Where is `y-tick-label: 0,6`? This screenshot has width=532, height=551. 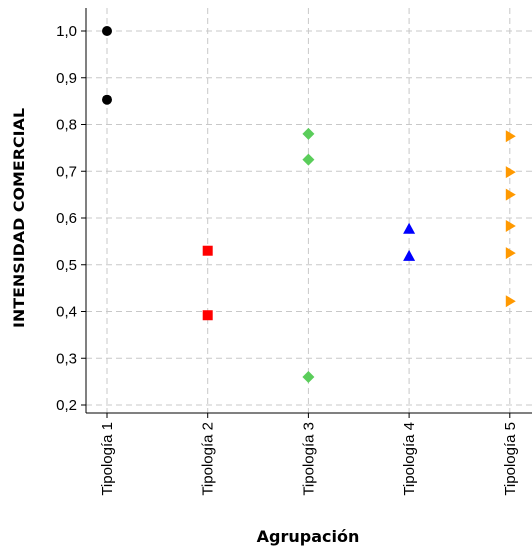
y-tick-label: 0,6 is located at coordinates (66, 218).